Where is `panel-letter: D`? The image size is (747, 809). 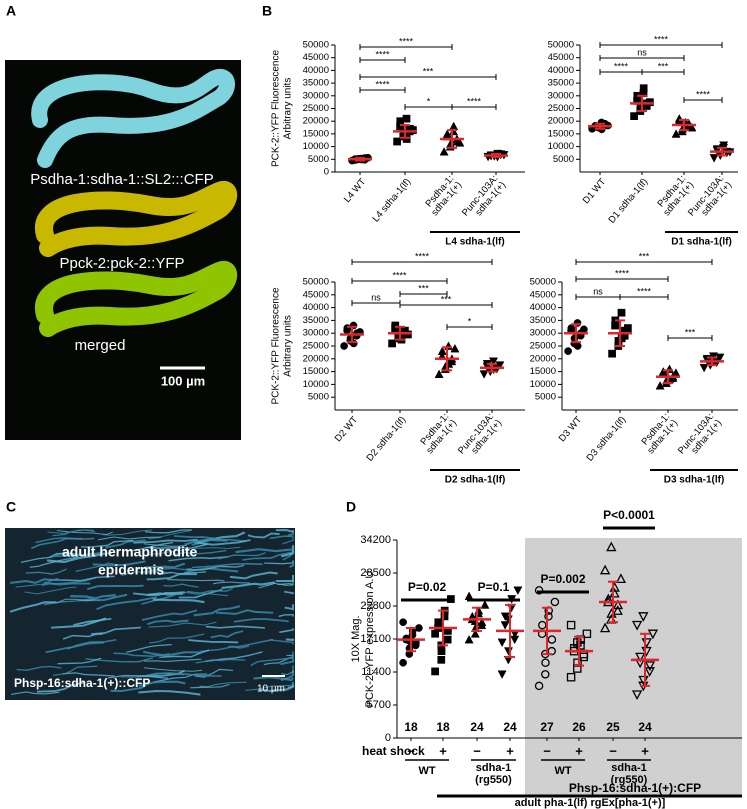
panel-letter: D is located at coordinates (351, 507).